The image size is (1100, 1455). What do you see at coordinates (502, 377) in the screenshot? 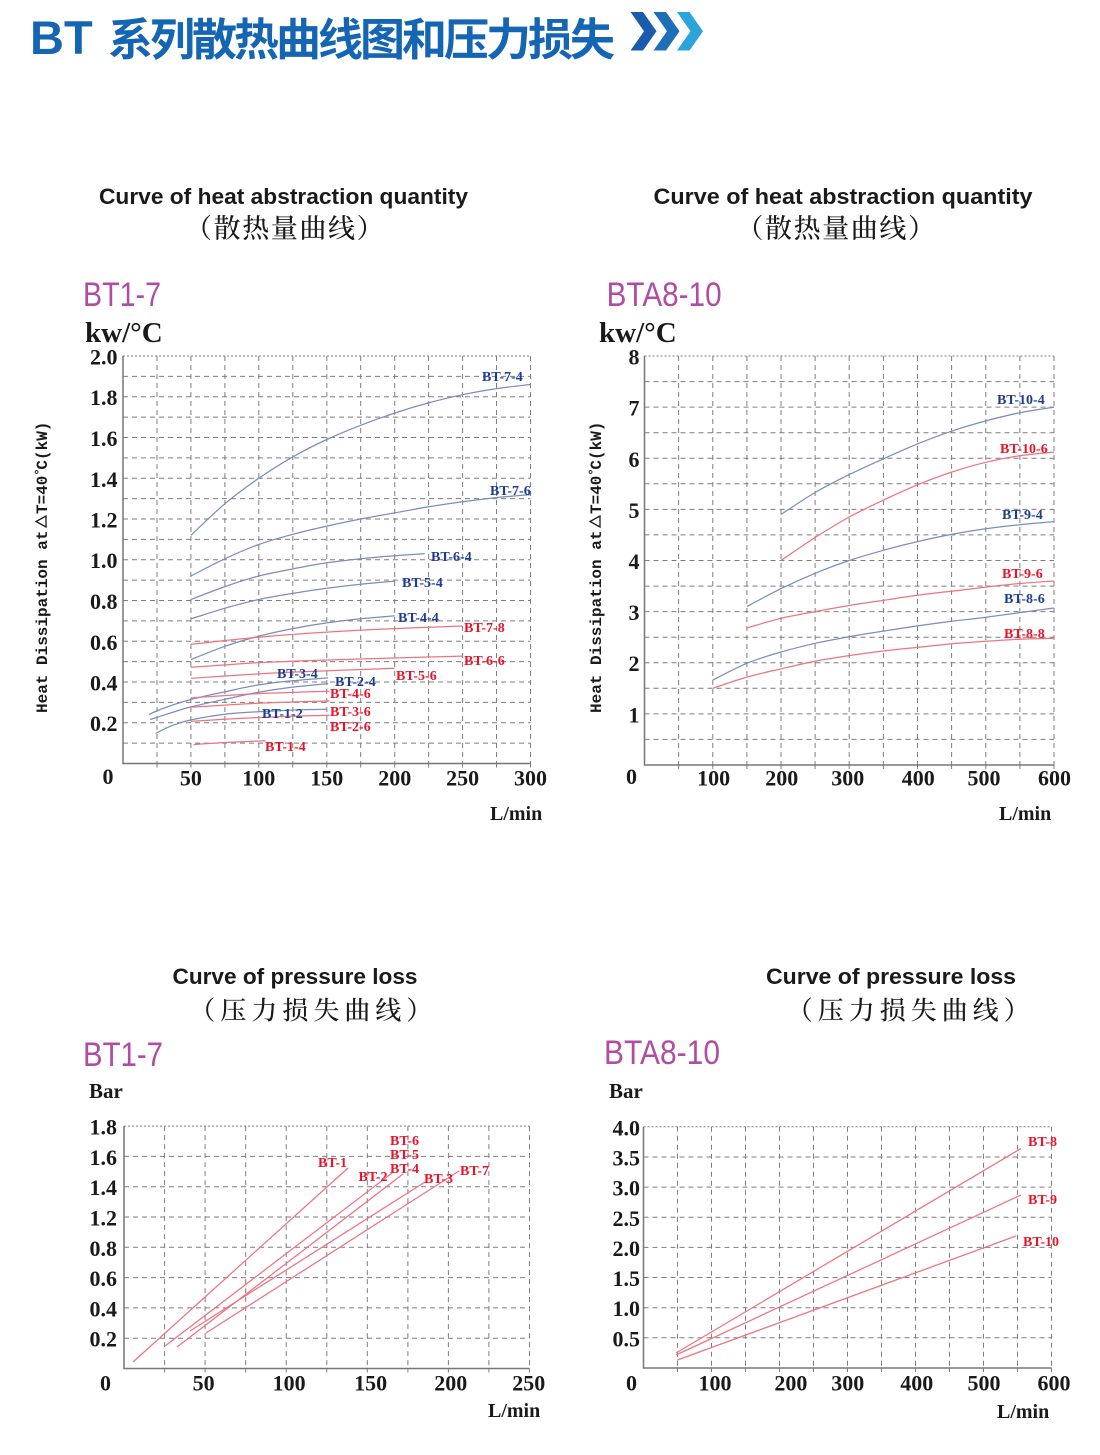
I see `svg-text: BT-7-4` at bounding box center [502, 377].